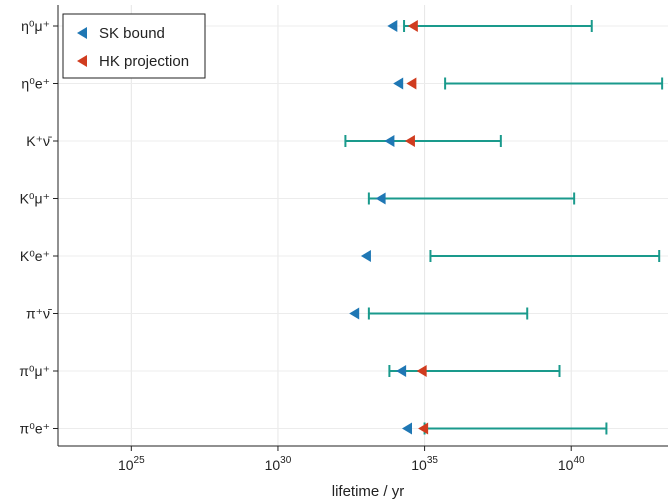  I want to click on x-tick-label: 1025, so click(131, 464).